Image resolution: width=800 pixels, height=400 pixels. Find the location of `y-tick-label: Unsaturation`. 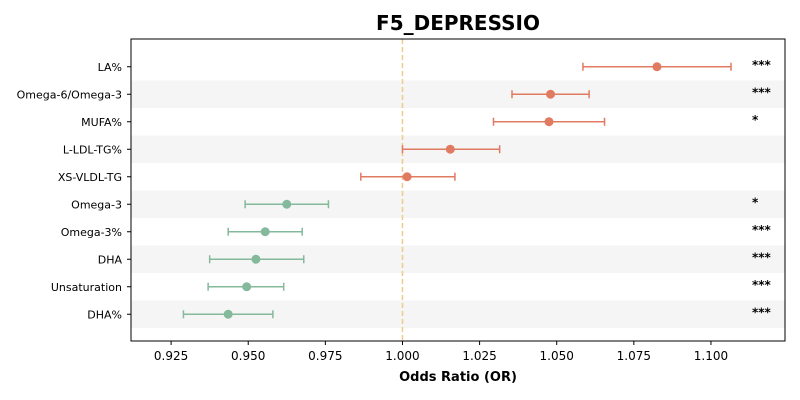

y-tick-label: Unsaturation is located at coordinates (86, 287).